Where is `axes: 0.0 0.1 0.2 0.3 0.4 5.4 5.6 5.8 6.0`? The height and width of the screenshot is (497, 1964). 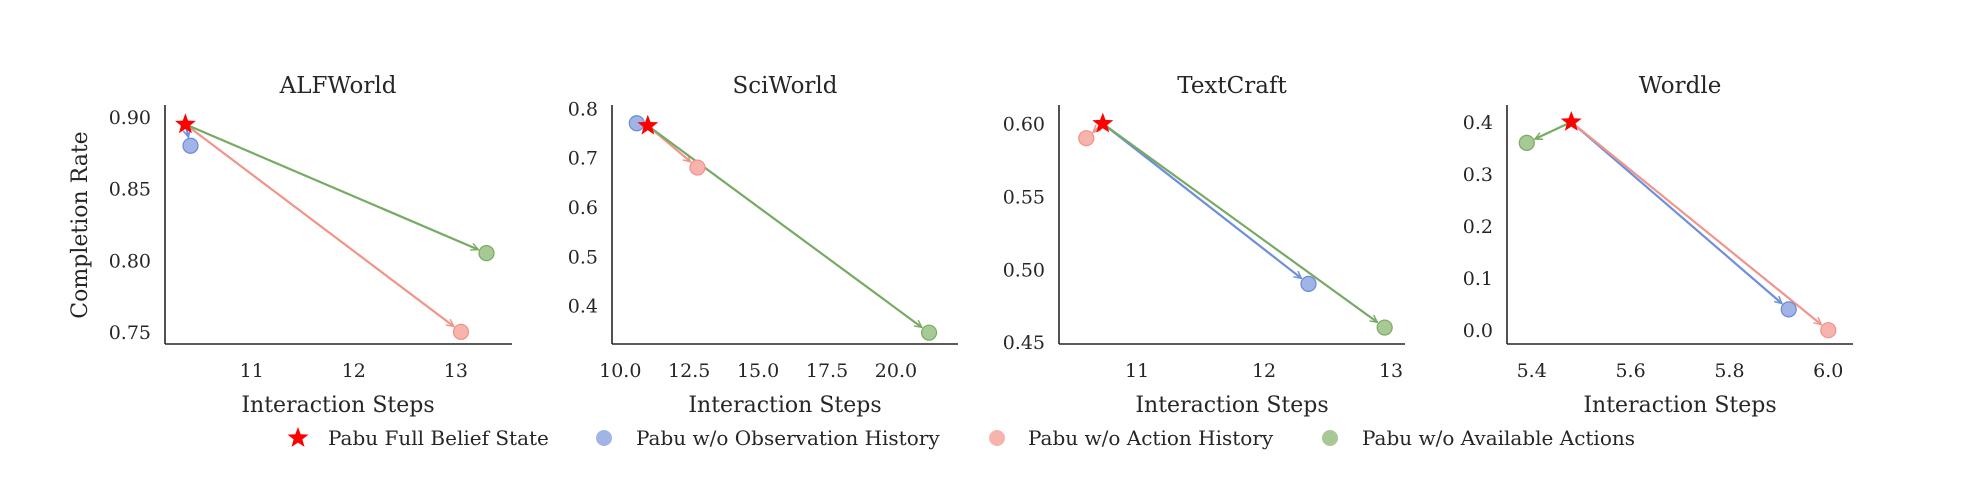 axes: 0.0 0.1 0.2 0.3 0.4 5.4 5.6 5.8 6.0 is located at coordinates (1658, 243).